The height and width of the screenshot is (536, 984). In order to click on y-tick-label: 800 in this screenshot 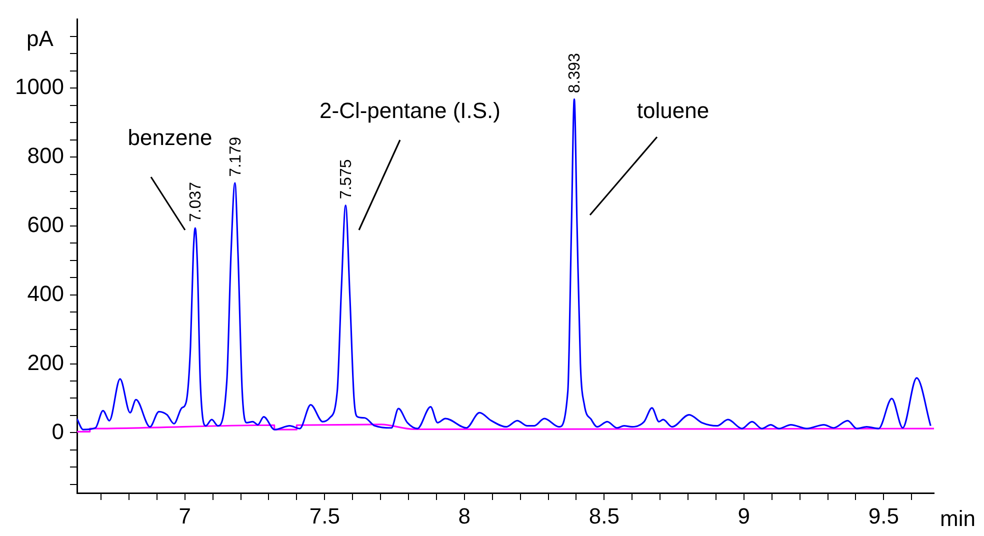, I will do `click(45, 155)`.